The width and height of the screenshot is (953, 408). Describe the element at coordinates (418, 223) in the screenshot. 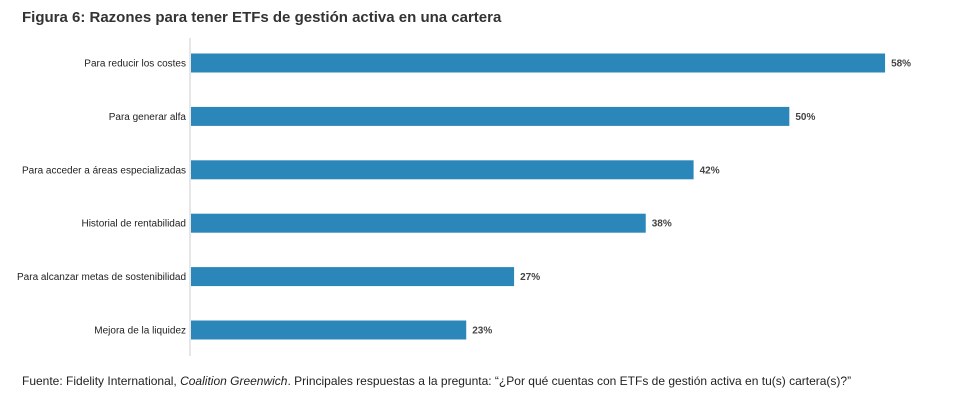

I see `bar-historial-de-rentabilidad` at that location.